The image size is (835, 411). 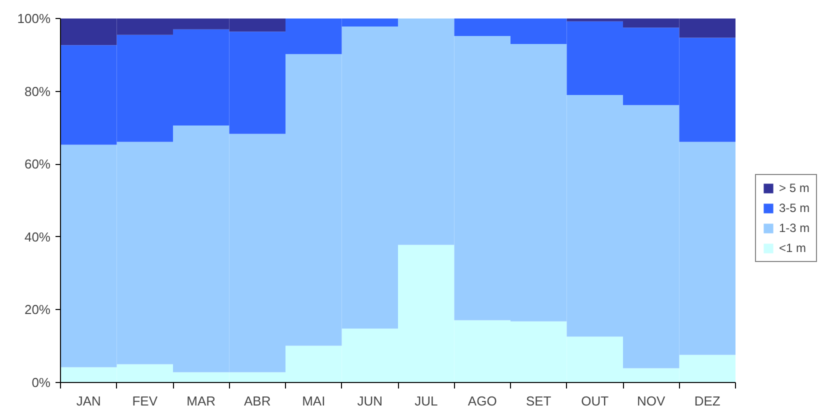 I want to click on x-tick-label: NOV, so click(x=651, y=401).